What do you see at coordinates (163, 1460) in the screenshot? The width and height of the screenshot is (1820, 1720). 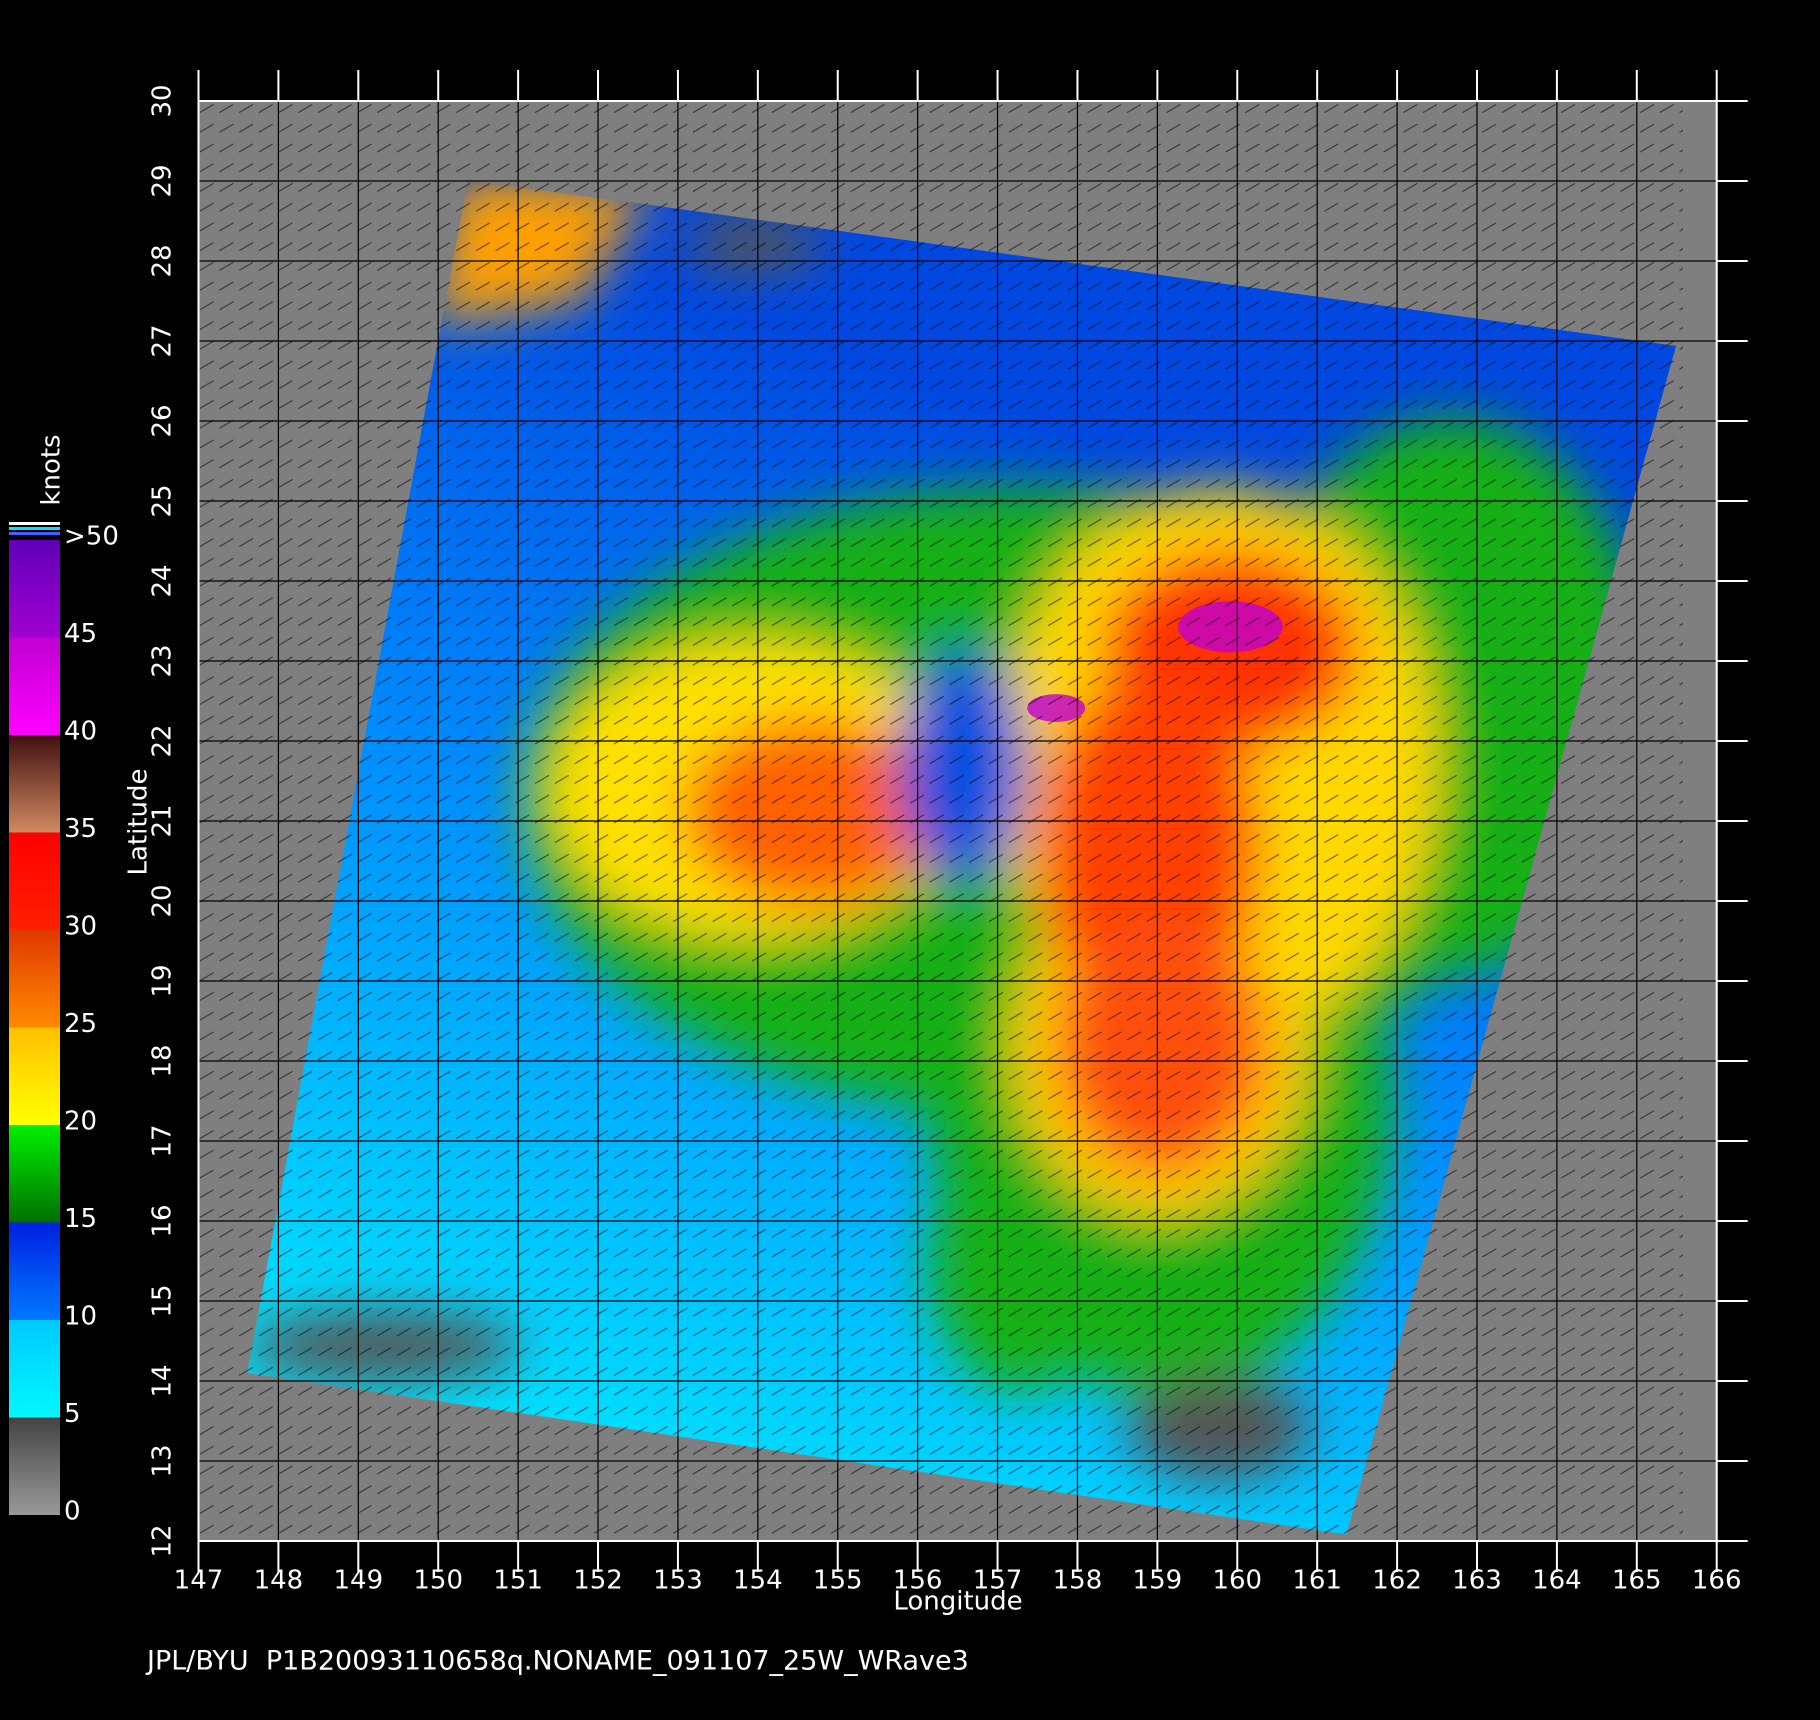 I see `y-tick-label: 13` at bounding box center [163, 1460].